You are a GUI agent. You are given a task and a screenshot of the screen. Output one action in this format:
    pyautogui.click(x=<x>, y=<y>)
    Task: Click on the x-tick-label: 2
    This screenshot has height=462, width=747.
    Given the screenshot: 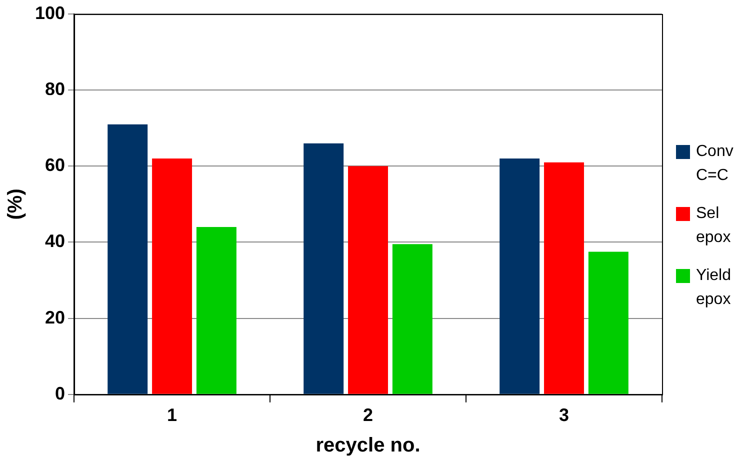 What is the action you would take?
    pyautogui.click(x=368, y=415)
    